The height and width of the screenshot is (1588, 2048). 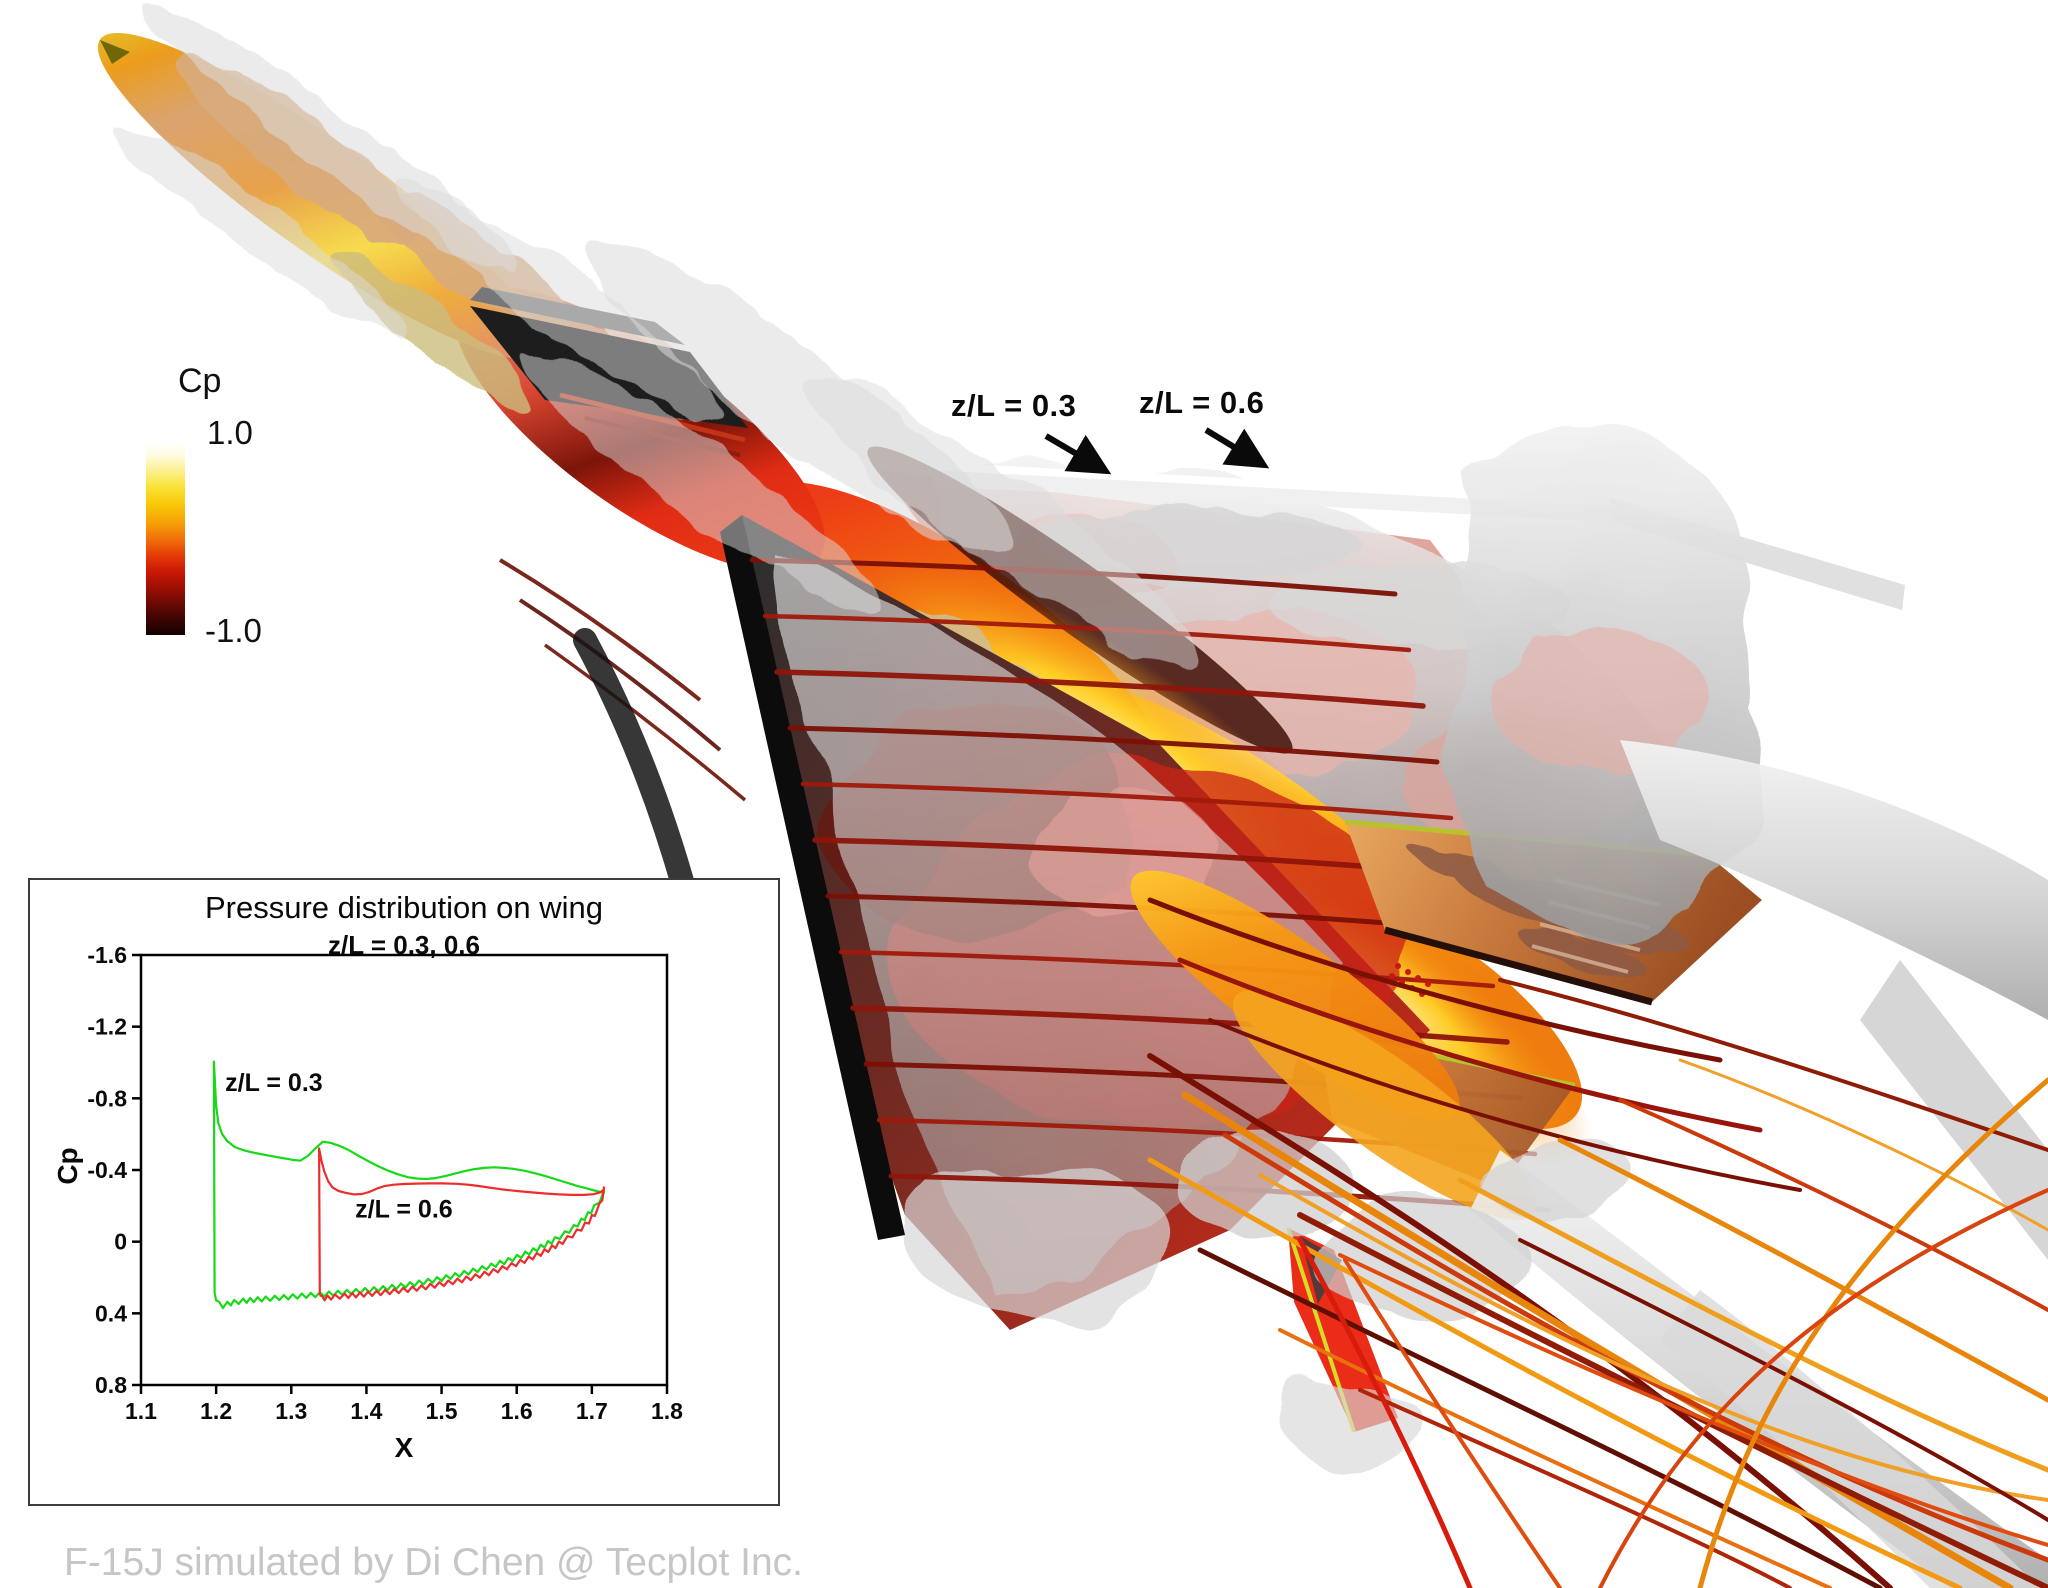 I want to click on x-tick-label: 1.8, so click(x=667, y=1411).